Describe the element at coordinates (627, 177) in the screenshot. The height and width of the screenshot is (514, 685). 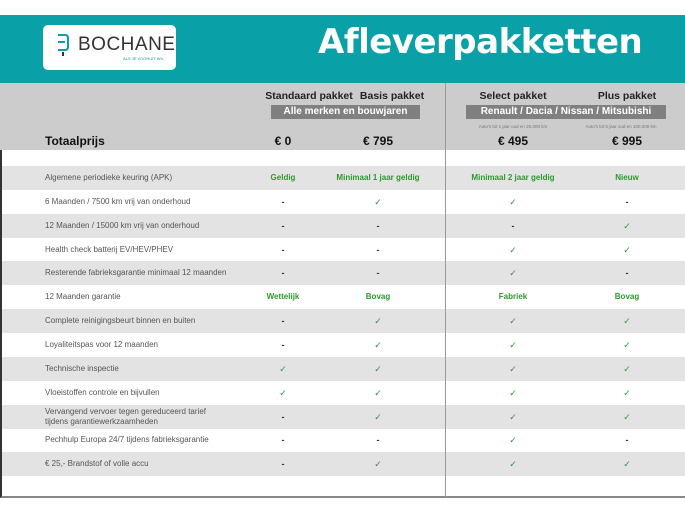
I see `feature-value: Nieuw` at that location.